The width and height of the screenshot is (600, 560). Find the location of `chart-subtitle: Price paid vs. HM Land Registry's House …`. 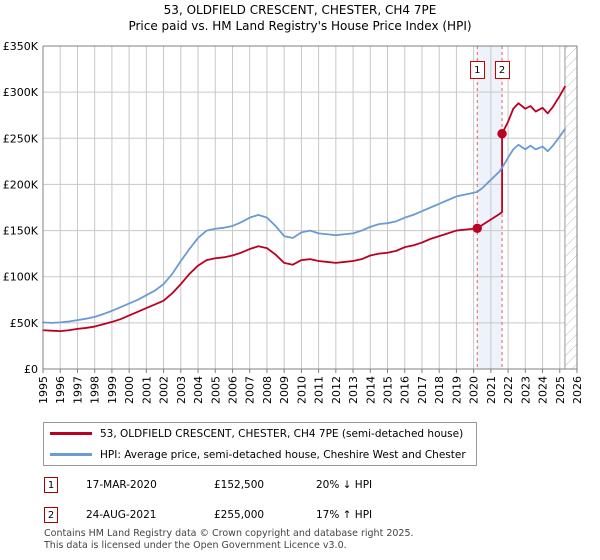

chart-subtitle: Price paid vs. HM Land Registry's House … is located at coordinates (300, 26).